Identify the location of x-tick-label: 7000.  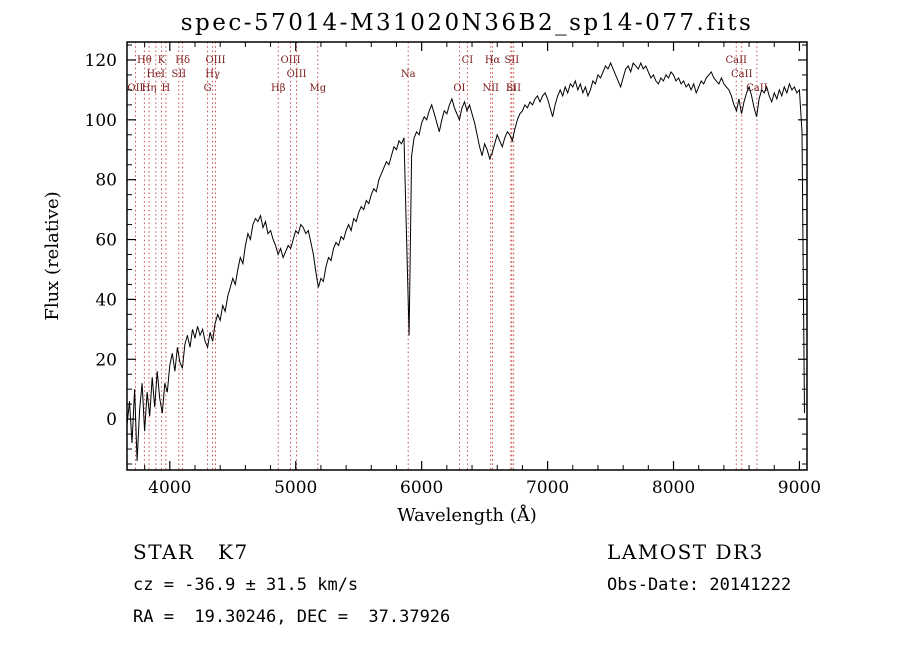
(547, 488).